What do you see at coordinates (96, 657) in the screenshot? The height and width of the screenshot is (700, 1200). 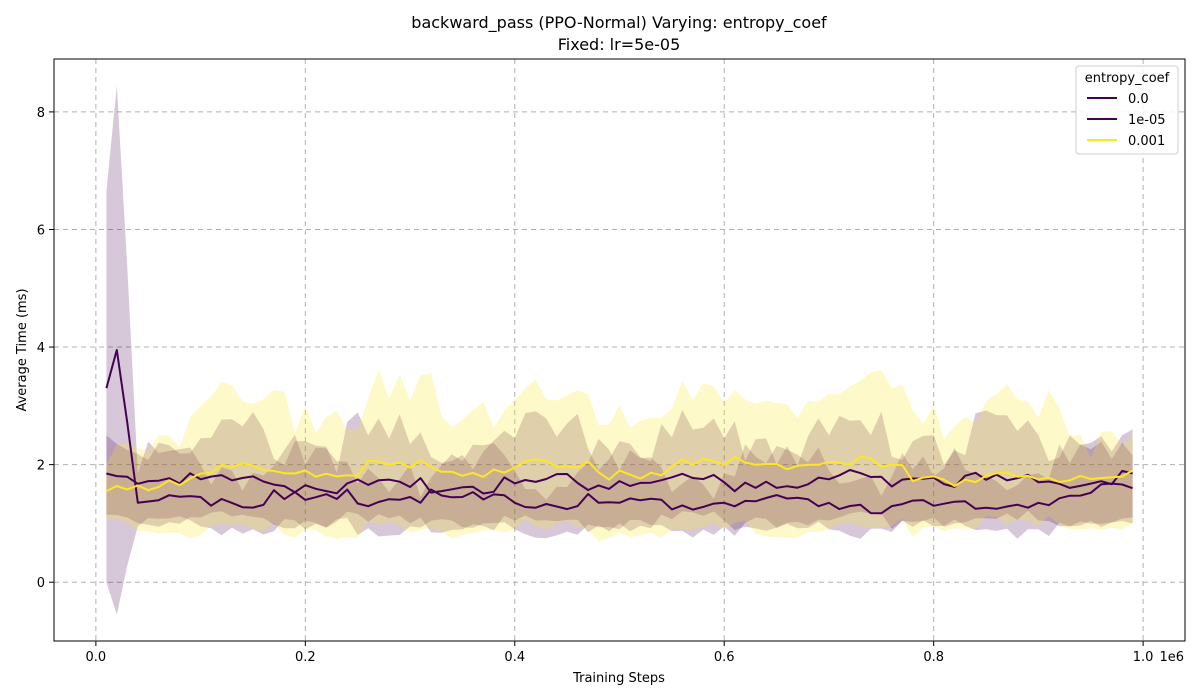 I see `x-tick-label: 0.0` at bounding box center [96, 657].